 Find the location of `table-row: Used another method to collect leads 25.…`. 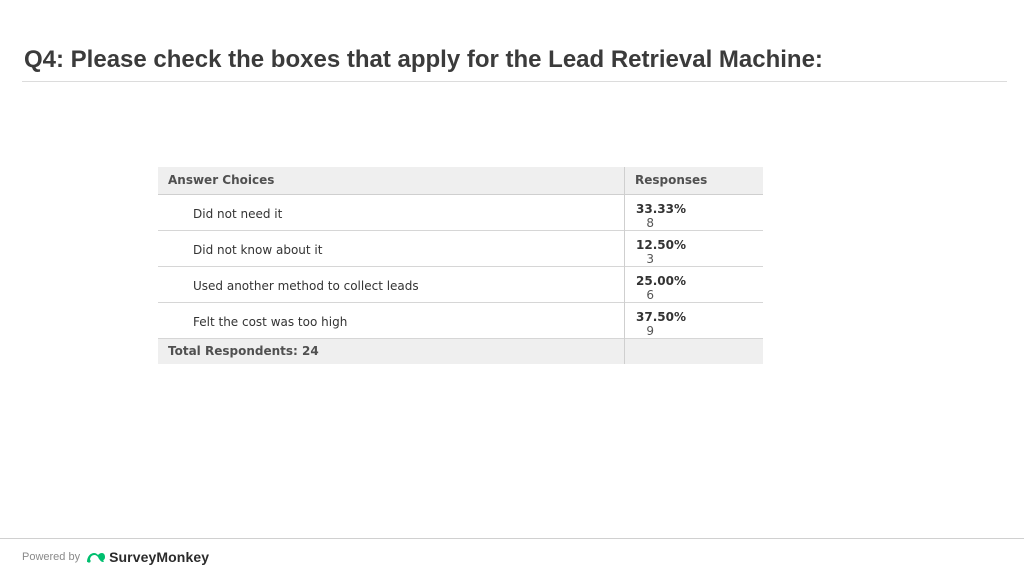

table-row: Used another method to collect leads 25.… is located at coordinates (460, 284).